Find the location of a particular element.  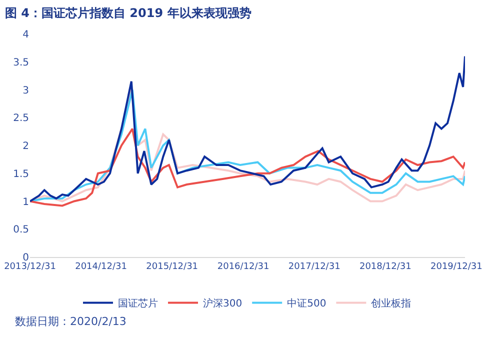

y-tick-label: 1 is located at coordinates (25, 202).